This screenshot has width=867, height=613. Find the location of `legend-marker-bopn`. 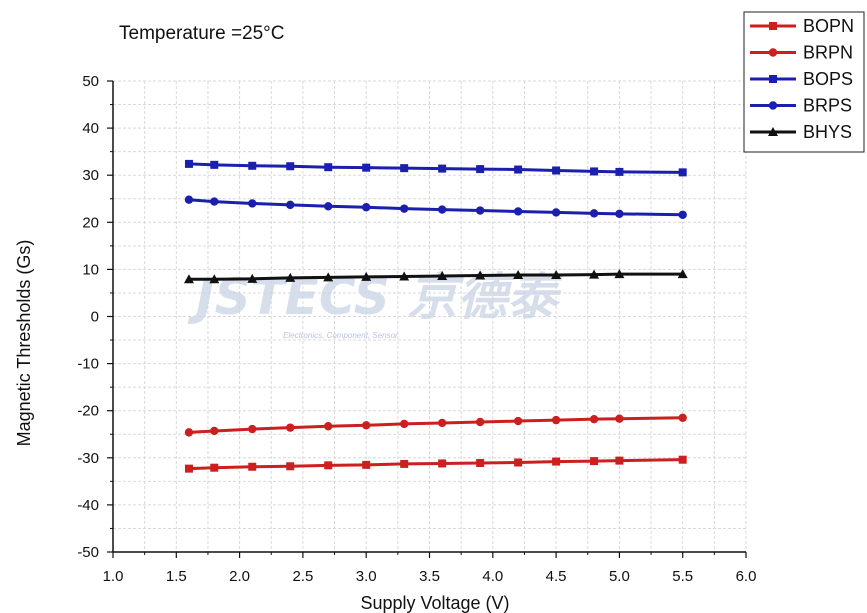

legend-marker-bopn is located at coordinates (773, 26).